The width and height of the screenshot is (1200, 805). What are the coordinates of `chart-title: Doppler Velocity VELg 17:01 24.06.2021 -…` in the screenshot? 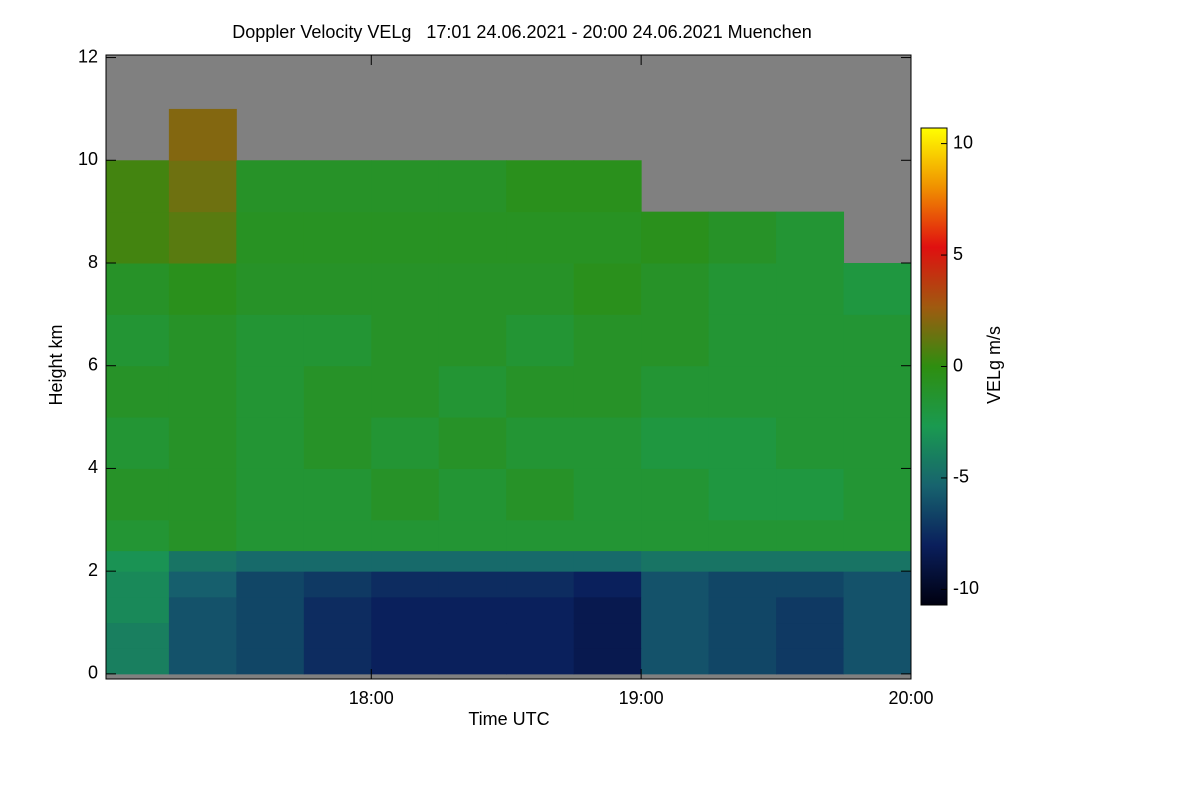 It's located at (521, 32).